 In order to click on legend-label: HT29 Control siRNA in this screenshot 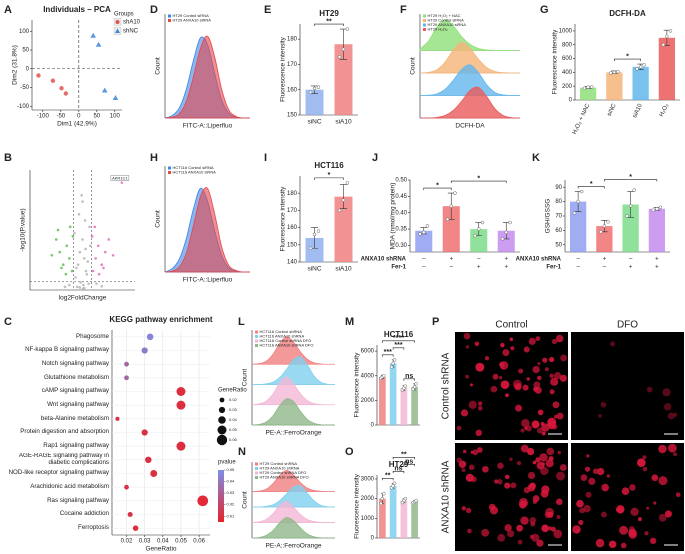, I will do `click(191, 15)`.